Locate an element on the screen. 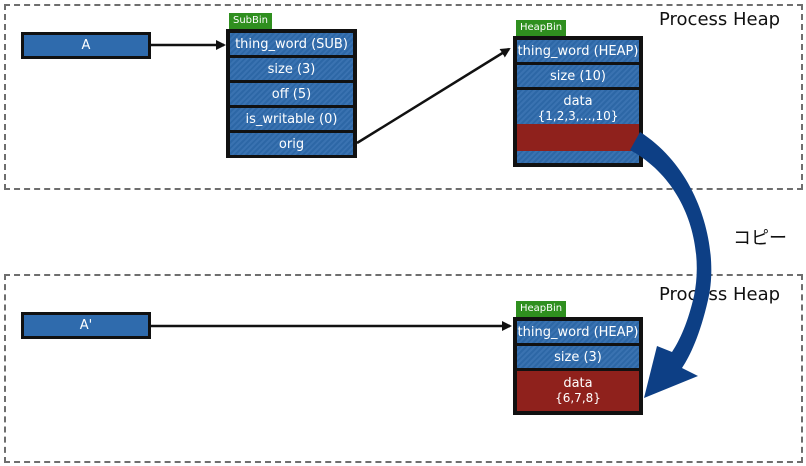  heapbin-top-data-label: data is located at coordinates (578, 101).